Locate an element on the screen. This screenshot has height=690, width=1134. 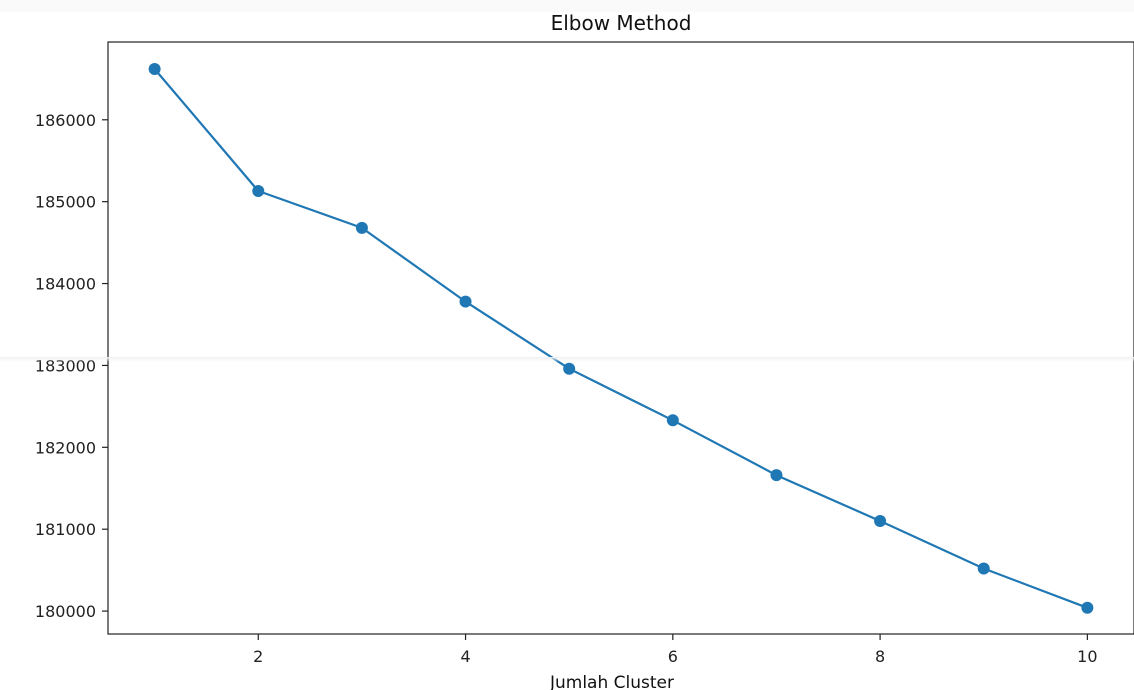
x-tick-label: 4 is located at coordinates (465, 656).